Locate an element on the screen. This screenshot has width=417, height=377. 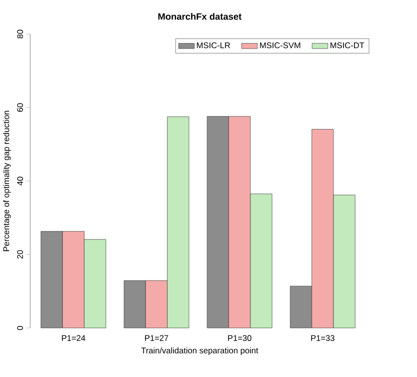
x-tick-label: P1=30 is located at coordinates (240, 338).